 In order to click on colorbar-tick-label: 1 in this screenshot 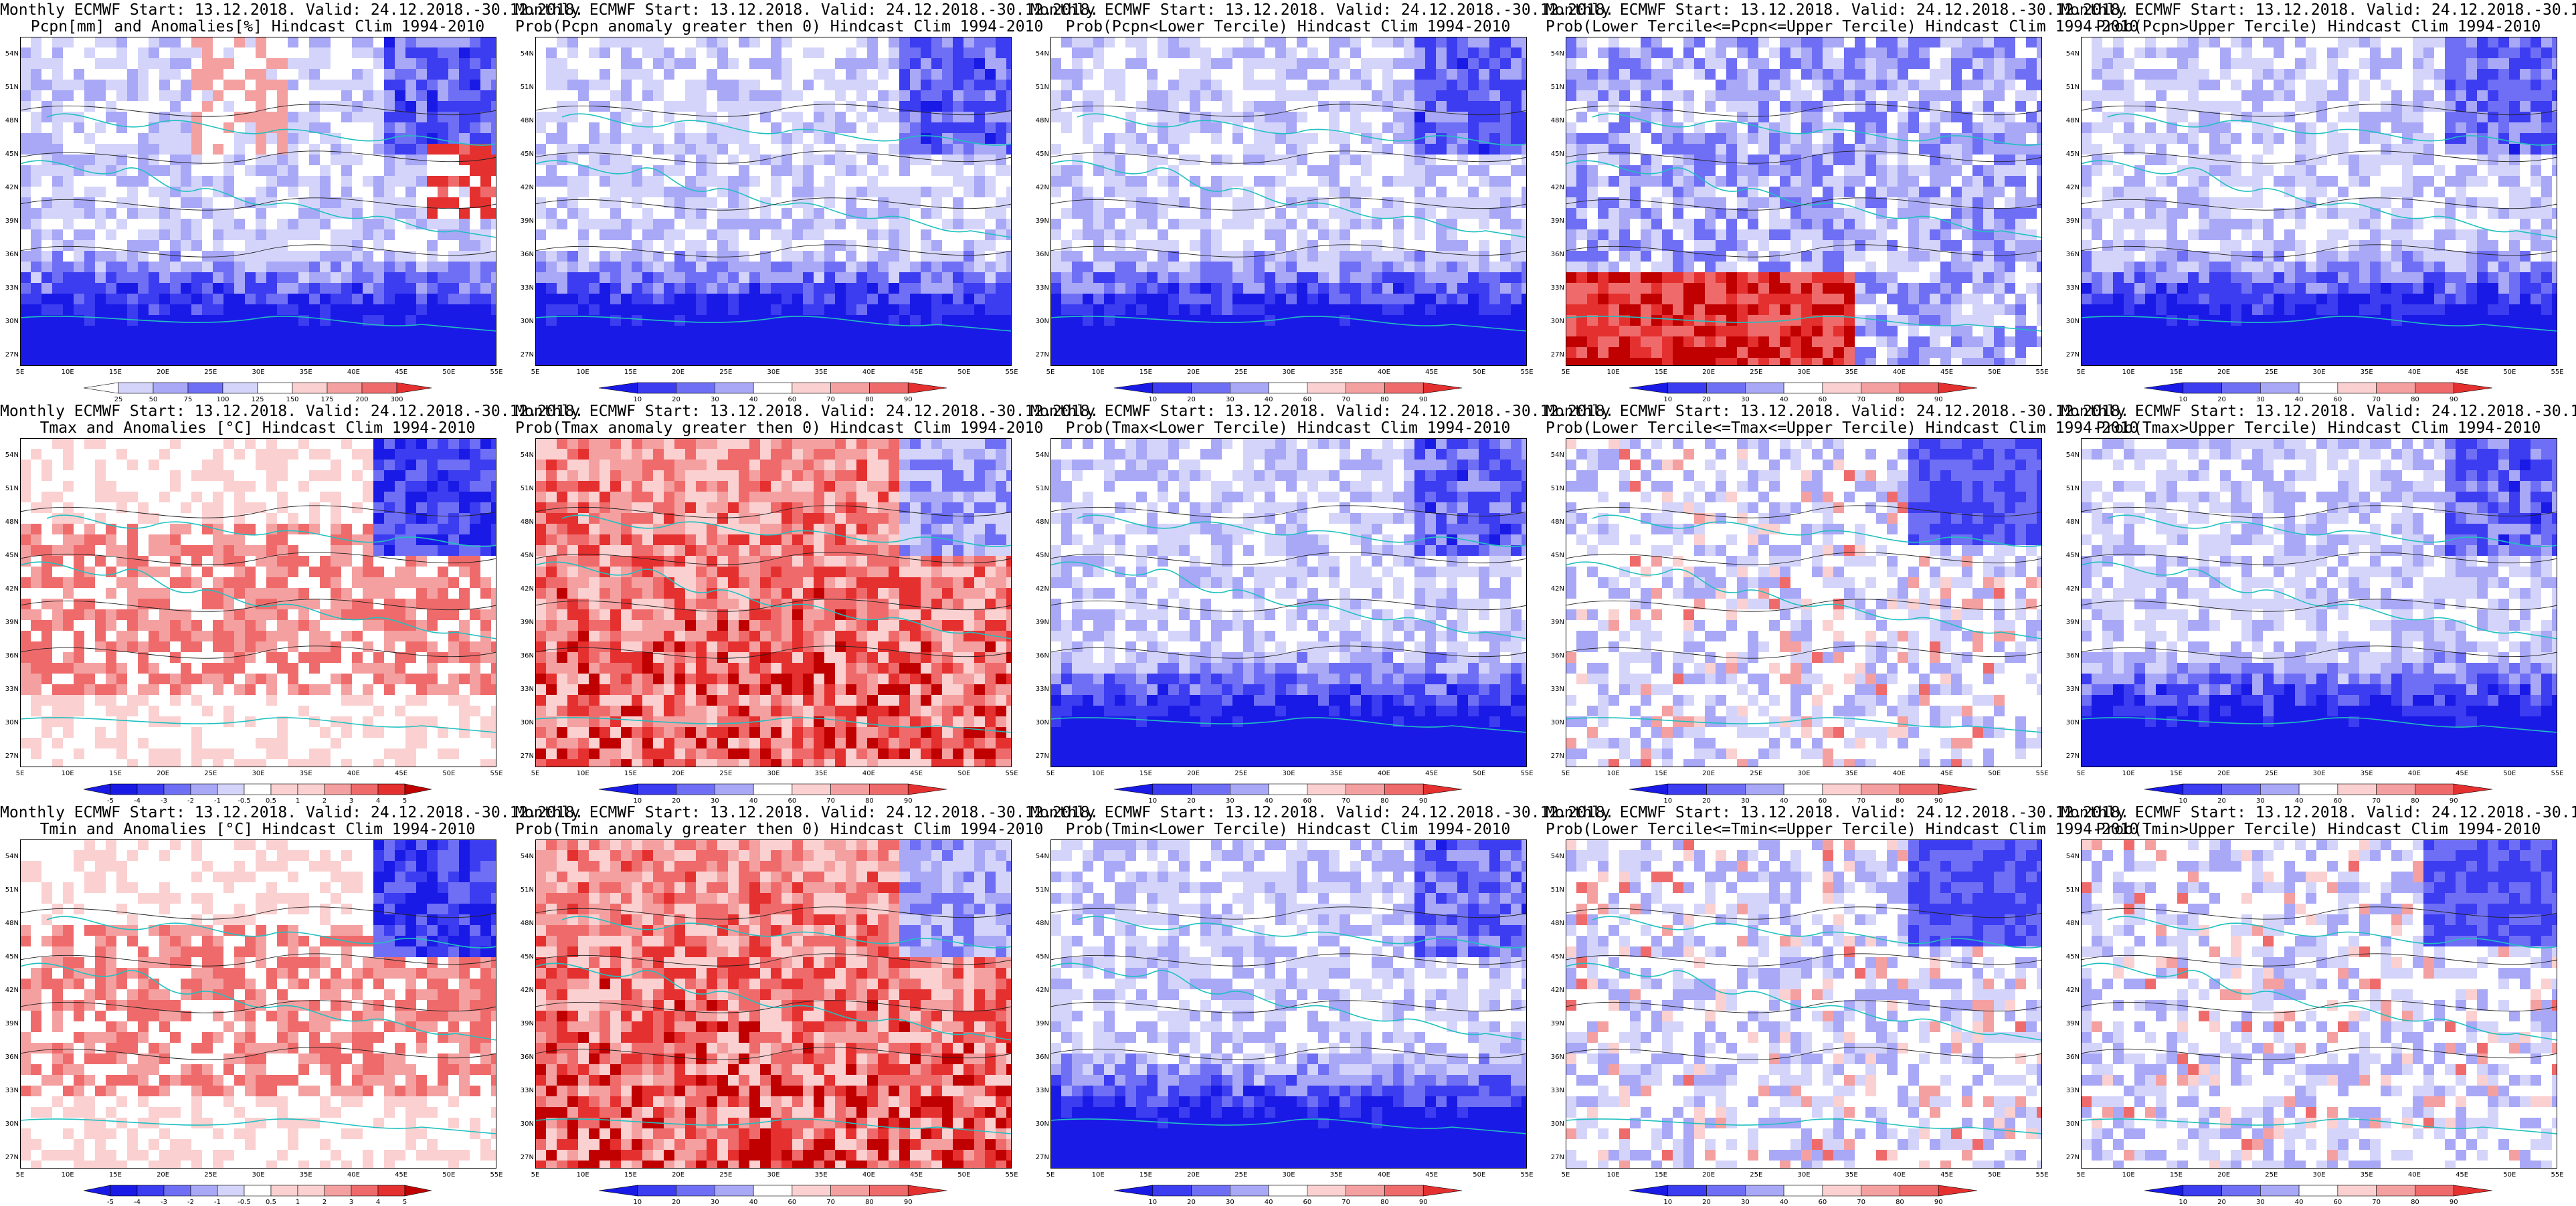, I will do `click(298, 1202)`.